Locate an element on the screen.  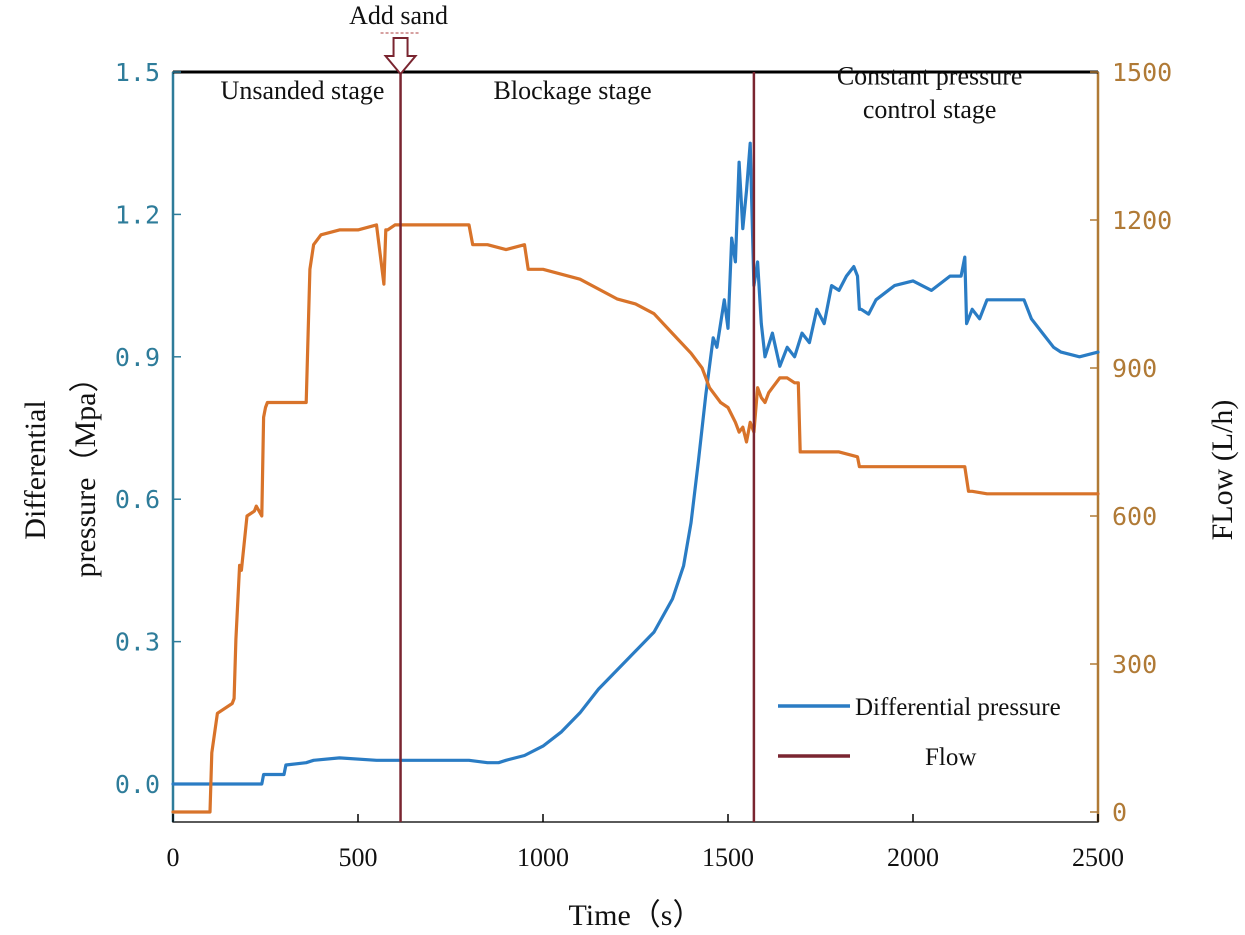
y-left-tick-label: 0.0 is located at coordinates (137, 784).